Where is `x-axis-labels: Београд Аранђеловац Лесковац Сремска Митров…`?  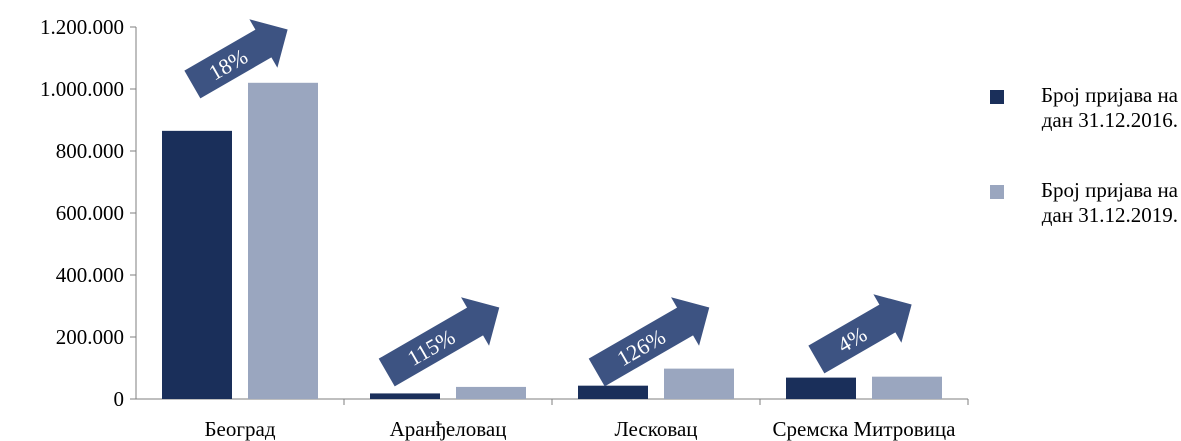 x-axis-labels: Београд Аранђеловац Лесковац Сремска Митров… is located at coordinates (581, 429).